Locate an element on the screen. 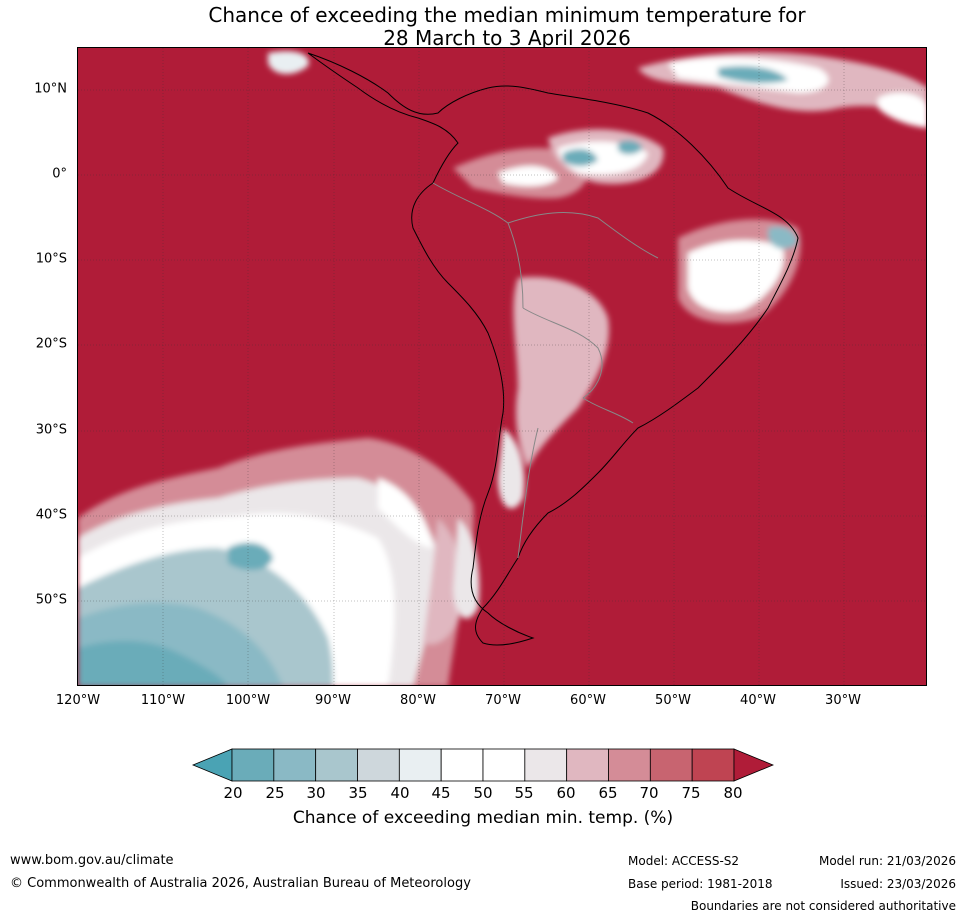 The image size is (965, 919). lon-label-70w: 70°W is located at coordinates (503, 700).